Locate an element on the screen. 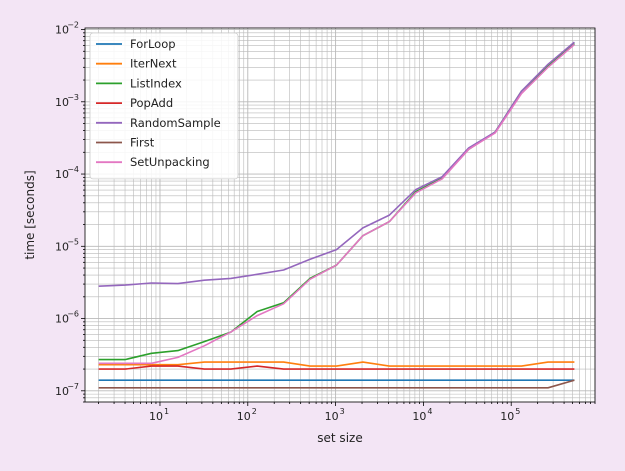 The width and height of the screenshot is (625, 471). y-tick-exponent: −2 is located at coordinates (73, 25).